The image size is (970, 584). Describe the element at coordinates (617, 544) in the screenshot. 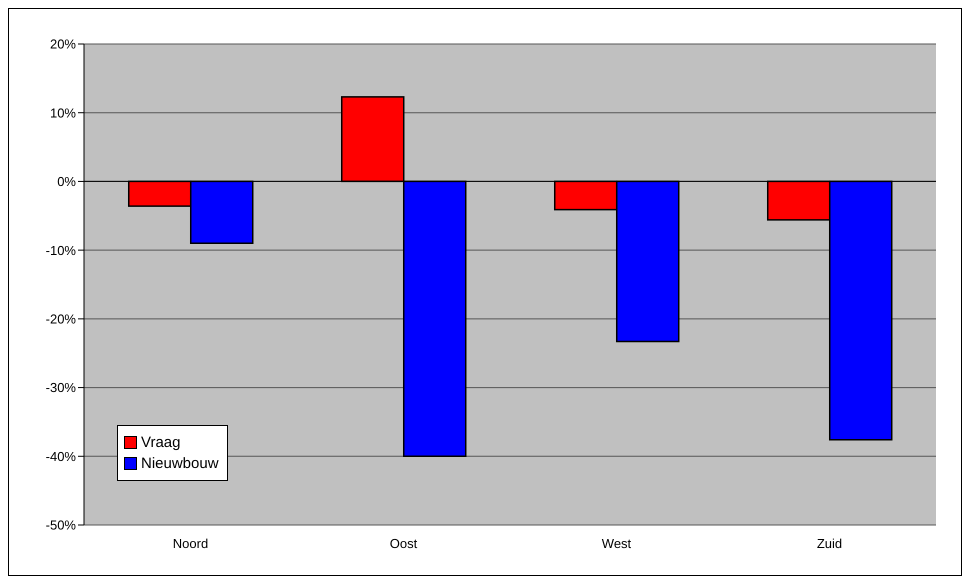

I see `x-tick-label: West` at that location.